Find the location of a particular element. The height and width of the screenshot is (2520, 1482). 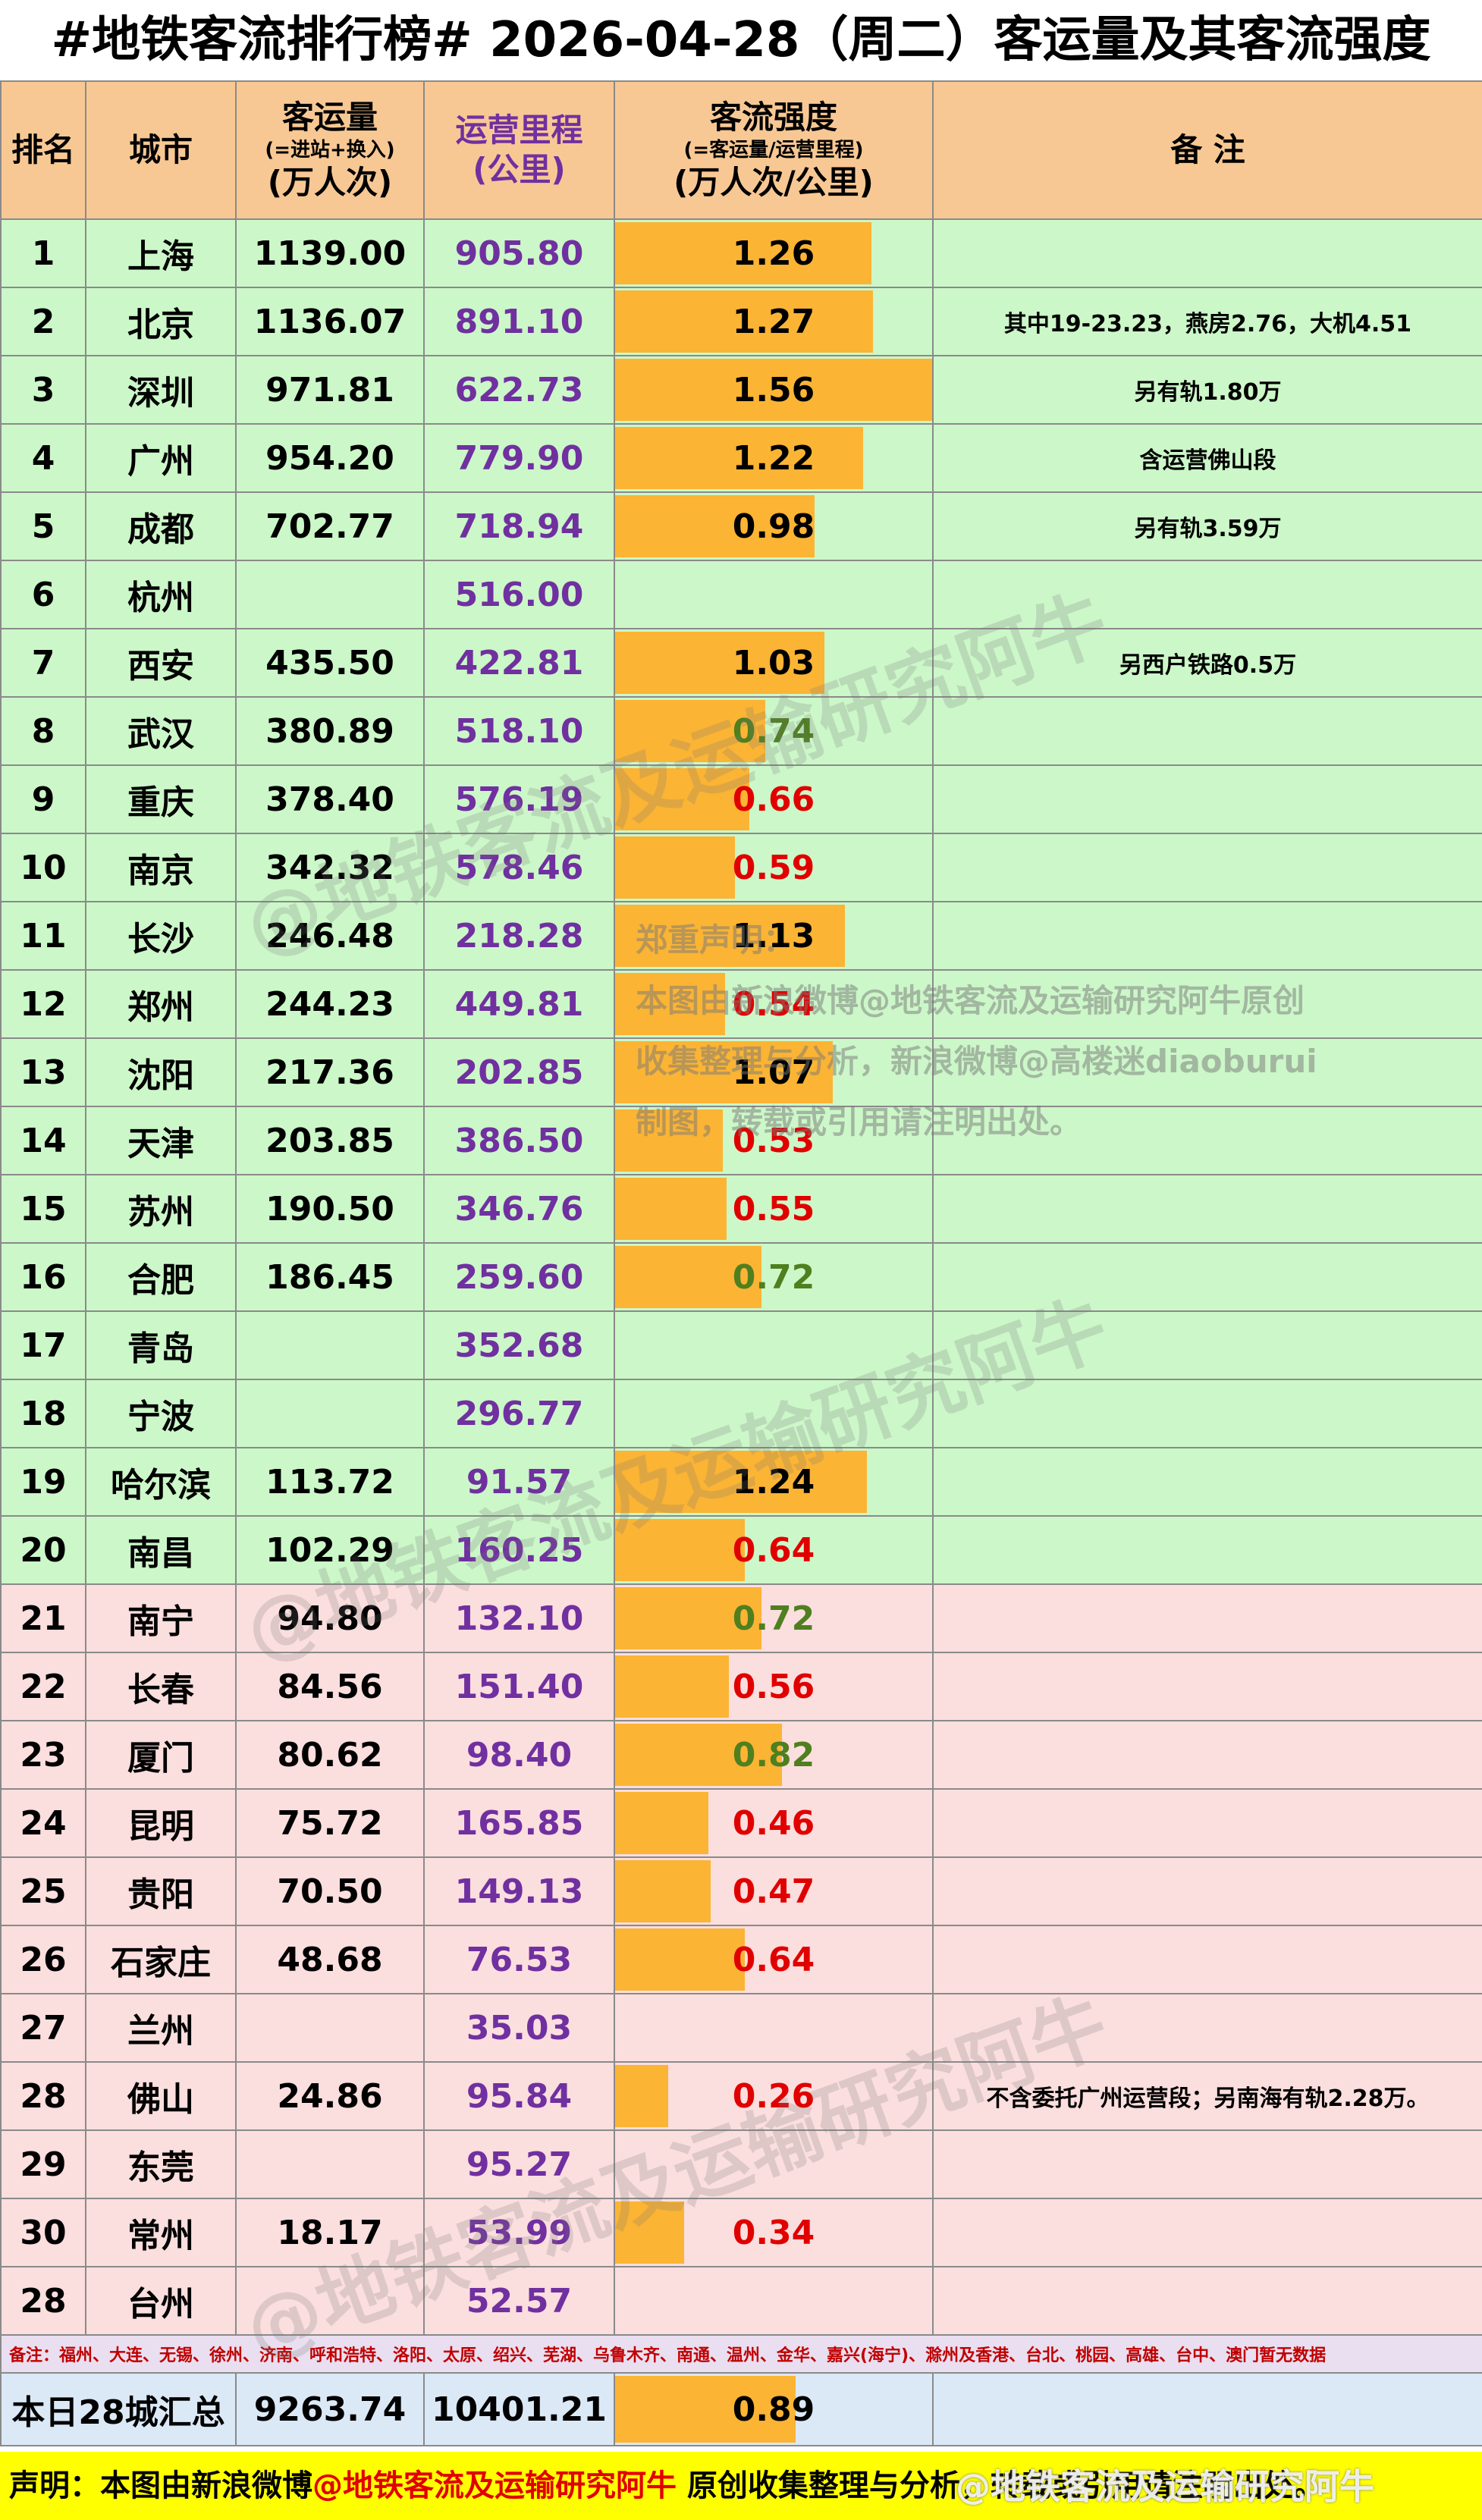

rank-cell: 20 is located at coordinates (43, 1550).